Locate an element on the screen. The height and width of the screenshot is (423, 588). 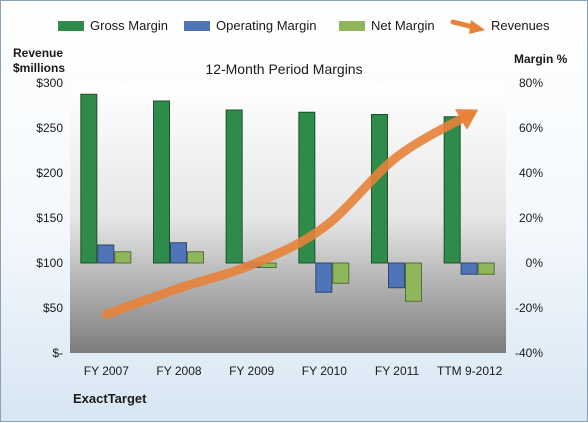
legend-label-net-margin: Net Margin is located at coordinates (403, 25).